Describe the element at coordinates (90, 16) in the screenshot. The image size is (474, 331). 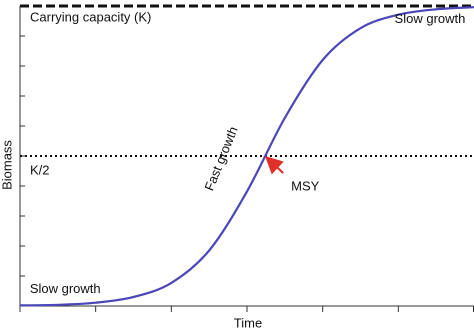
I see `reference-label: Carrying capacity (K)` at that location.